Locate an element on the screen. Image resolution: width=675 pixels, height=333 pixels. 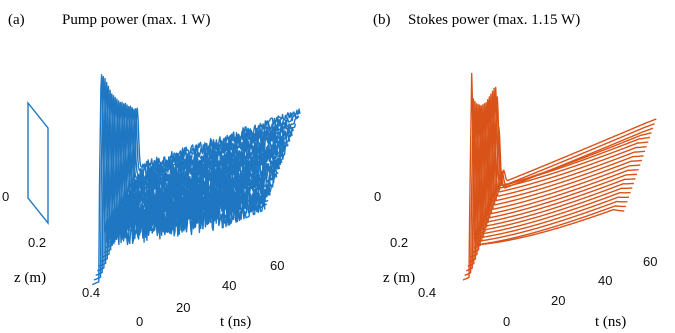
panel-a-ylabel: z (m) is located at coordinates (30, 278).